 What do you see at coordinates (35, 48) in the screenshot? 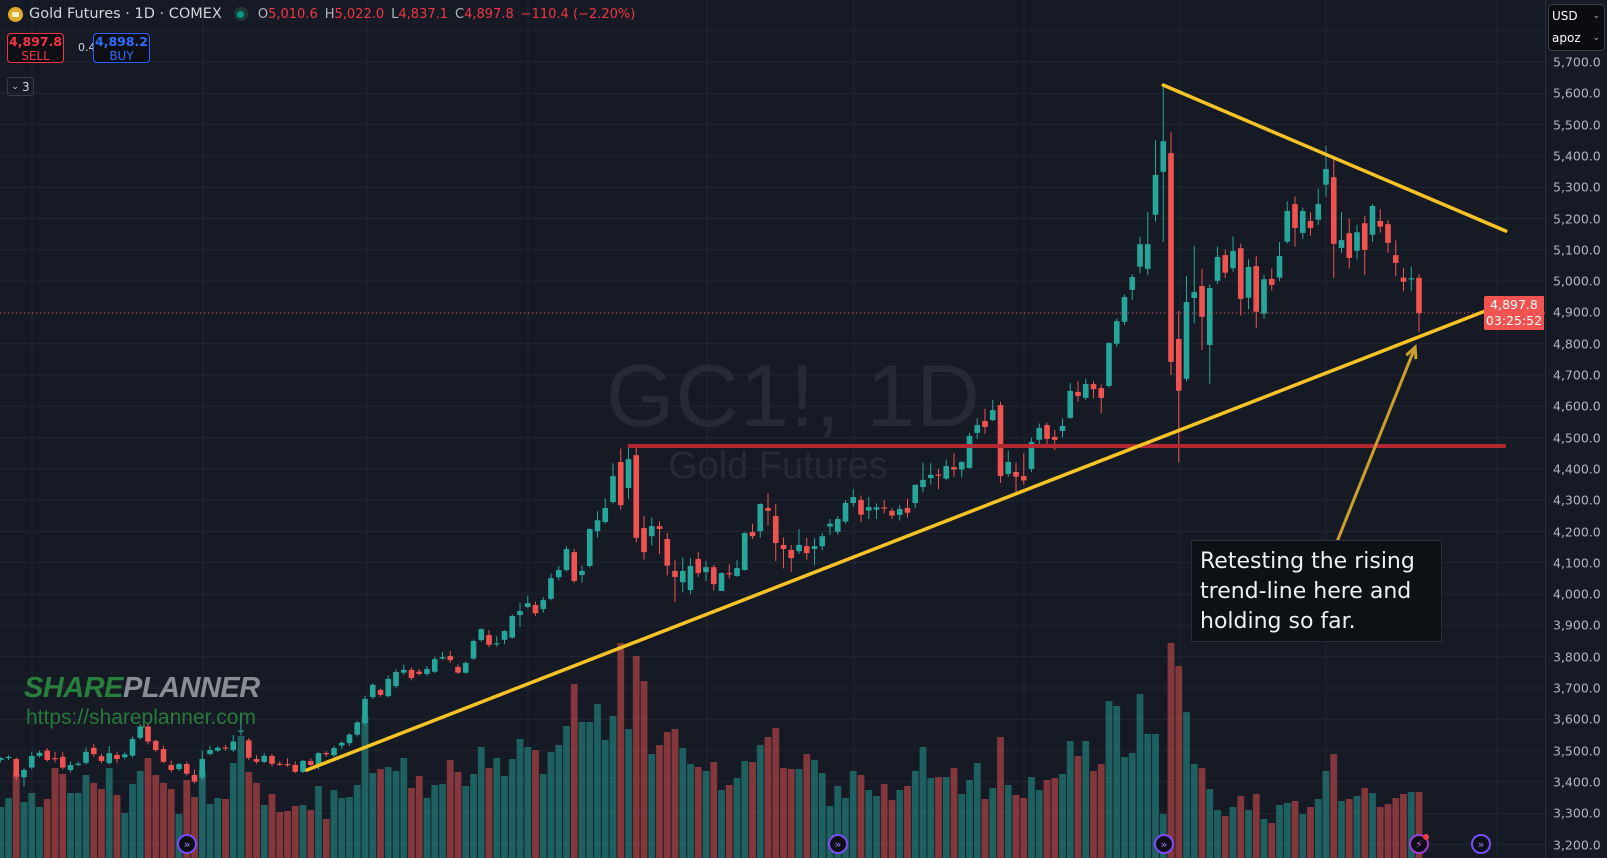
I see `sell-button: 4,897.8 SELL` at bounding box center [35, 48].